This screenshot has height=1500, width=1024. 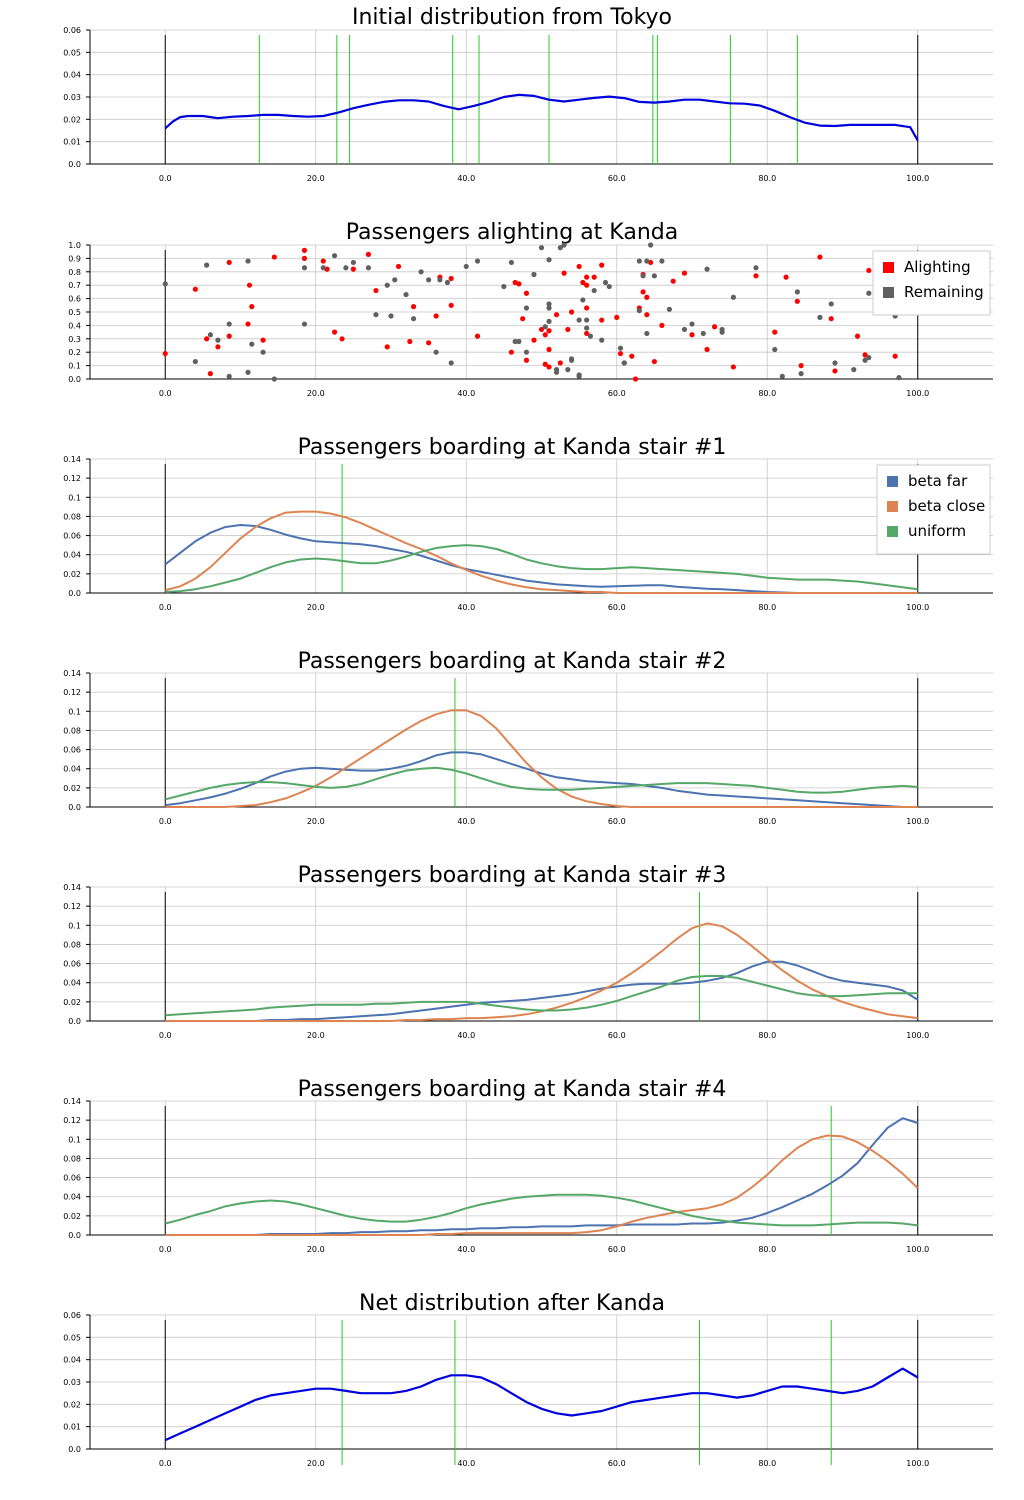 I want to click on y-tick-label: 0.05, so click(x=72, y=1337).